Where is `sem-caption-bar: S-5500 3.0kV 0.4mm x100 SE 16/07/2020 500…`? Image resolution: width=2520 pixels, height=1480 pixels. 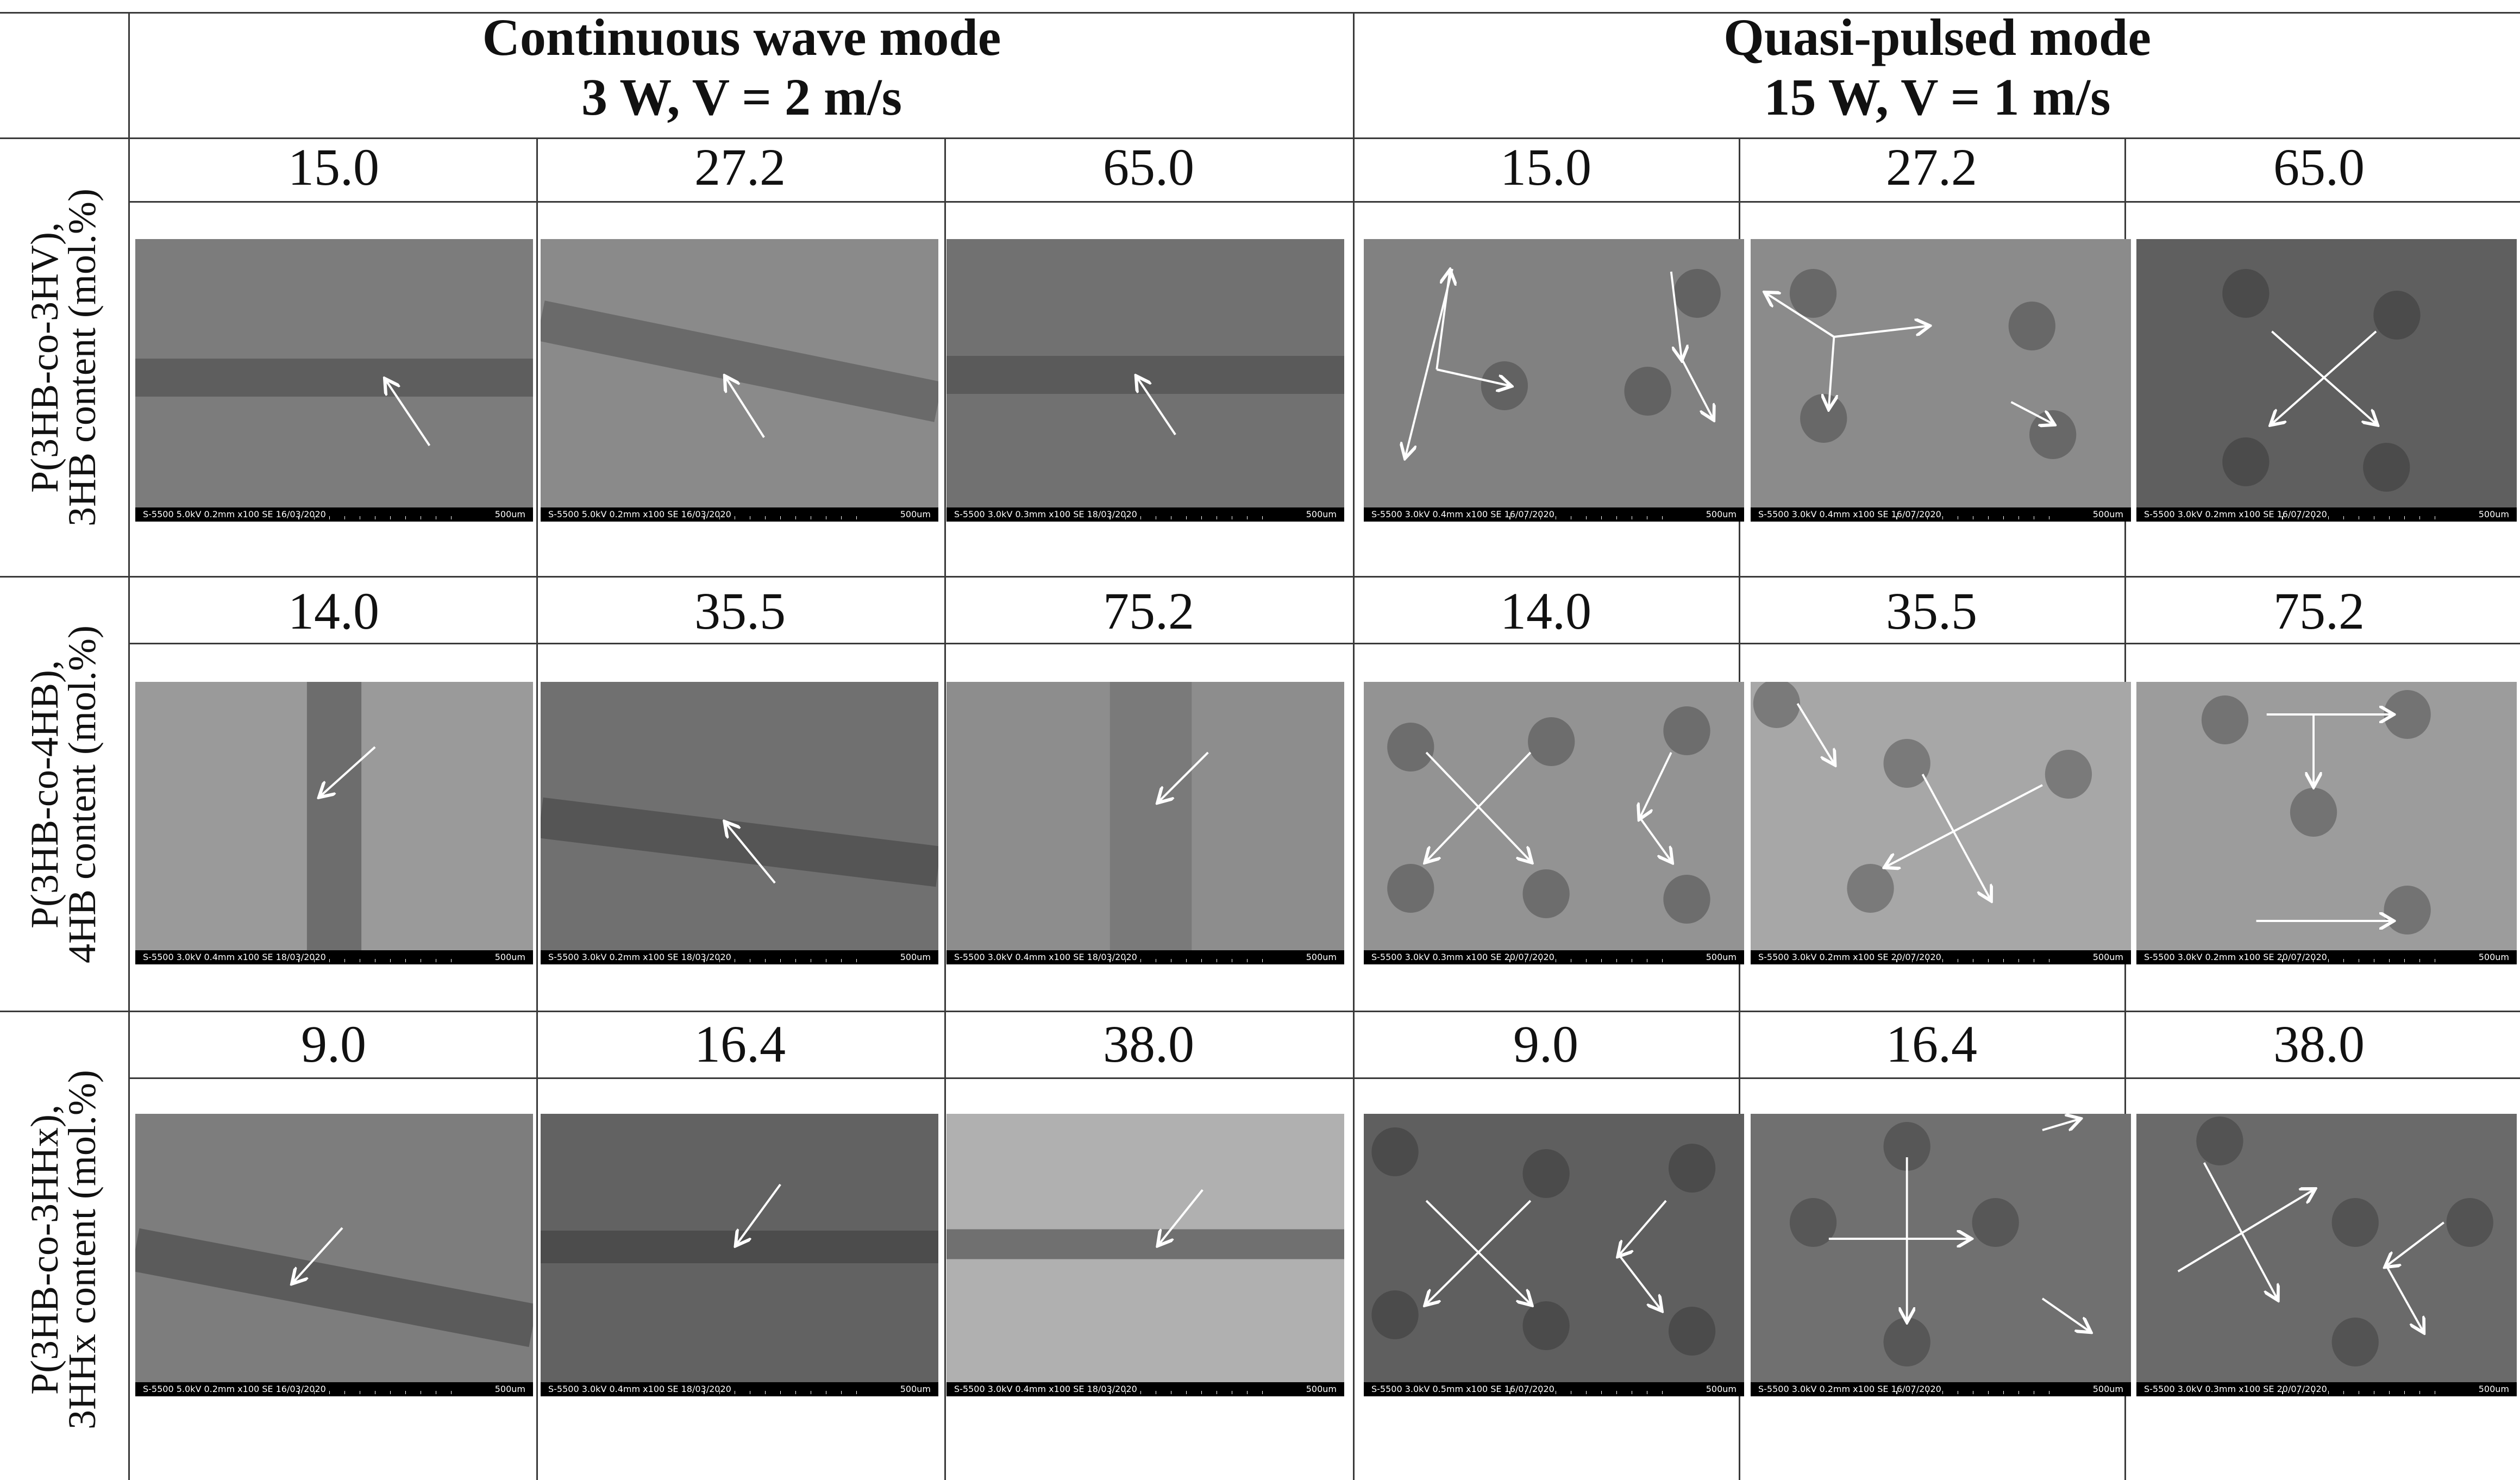 sem-caption-bar: S-5500 3.0kV 0.4mm x100 SE 16/07/2020 500… is located at coordinates (1554, 514).